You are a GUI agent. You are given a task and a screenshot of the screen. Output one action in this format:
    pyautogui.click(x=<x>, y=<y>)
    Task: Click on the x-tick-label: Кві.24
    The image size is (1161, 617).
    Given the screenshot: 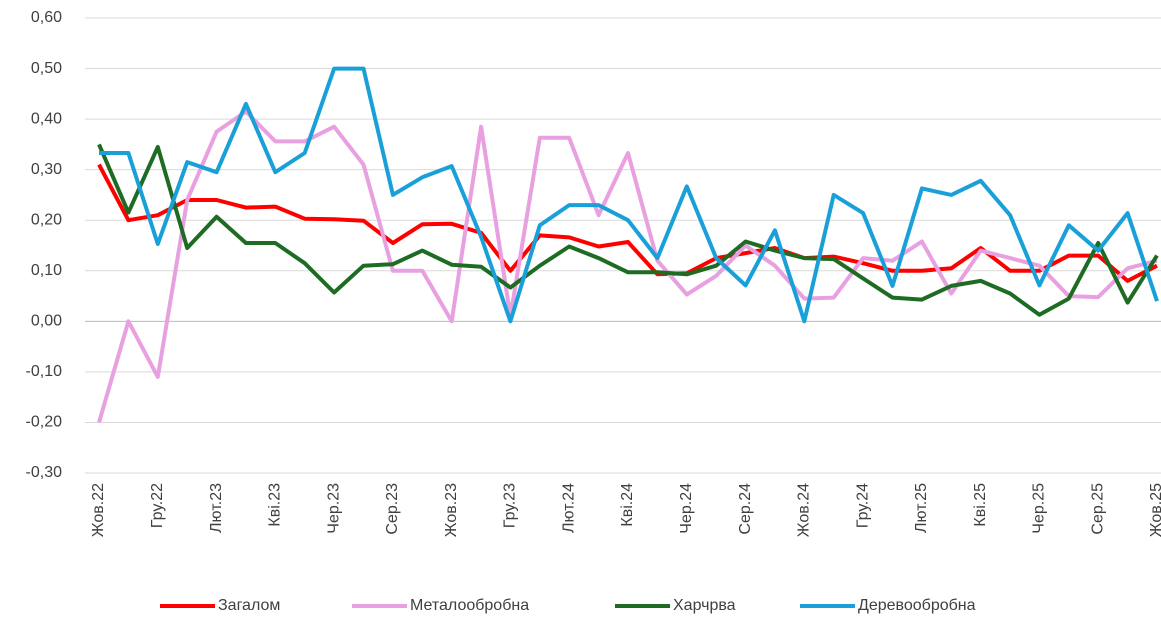 What is the action you would take?
    pyautogui.click(x=627, y=505)
    